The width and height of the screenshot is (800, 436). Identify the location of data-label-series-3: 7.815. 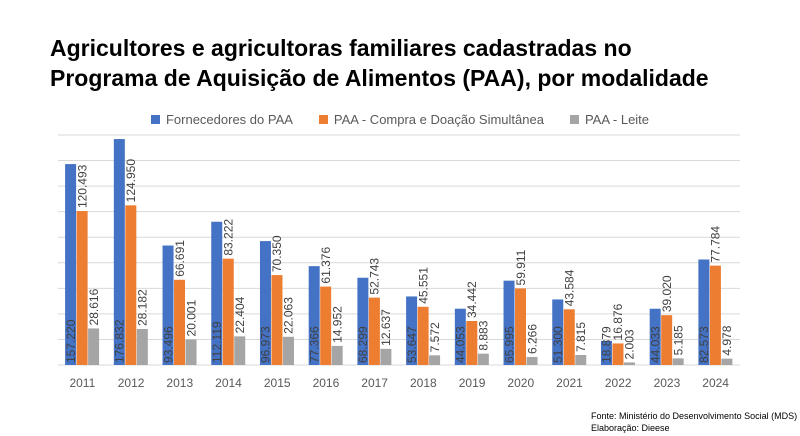
(581, 337).